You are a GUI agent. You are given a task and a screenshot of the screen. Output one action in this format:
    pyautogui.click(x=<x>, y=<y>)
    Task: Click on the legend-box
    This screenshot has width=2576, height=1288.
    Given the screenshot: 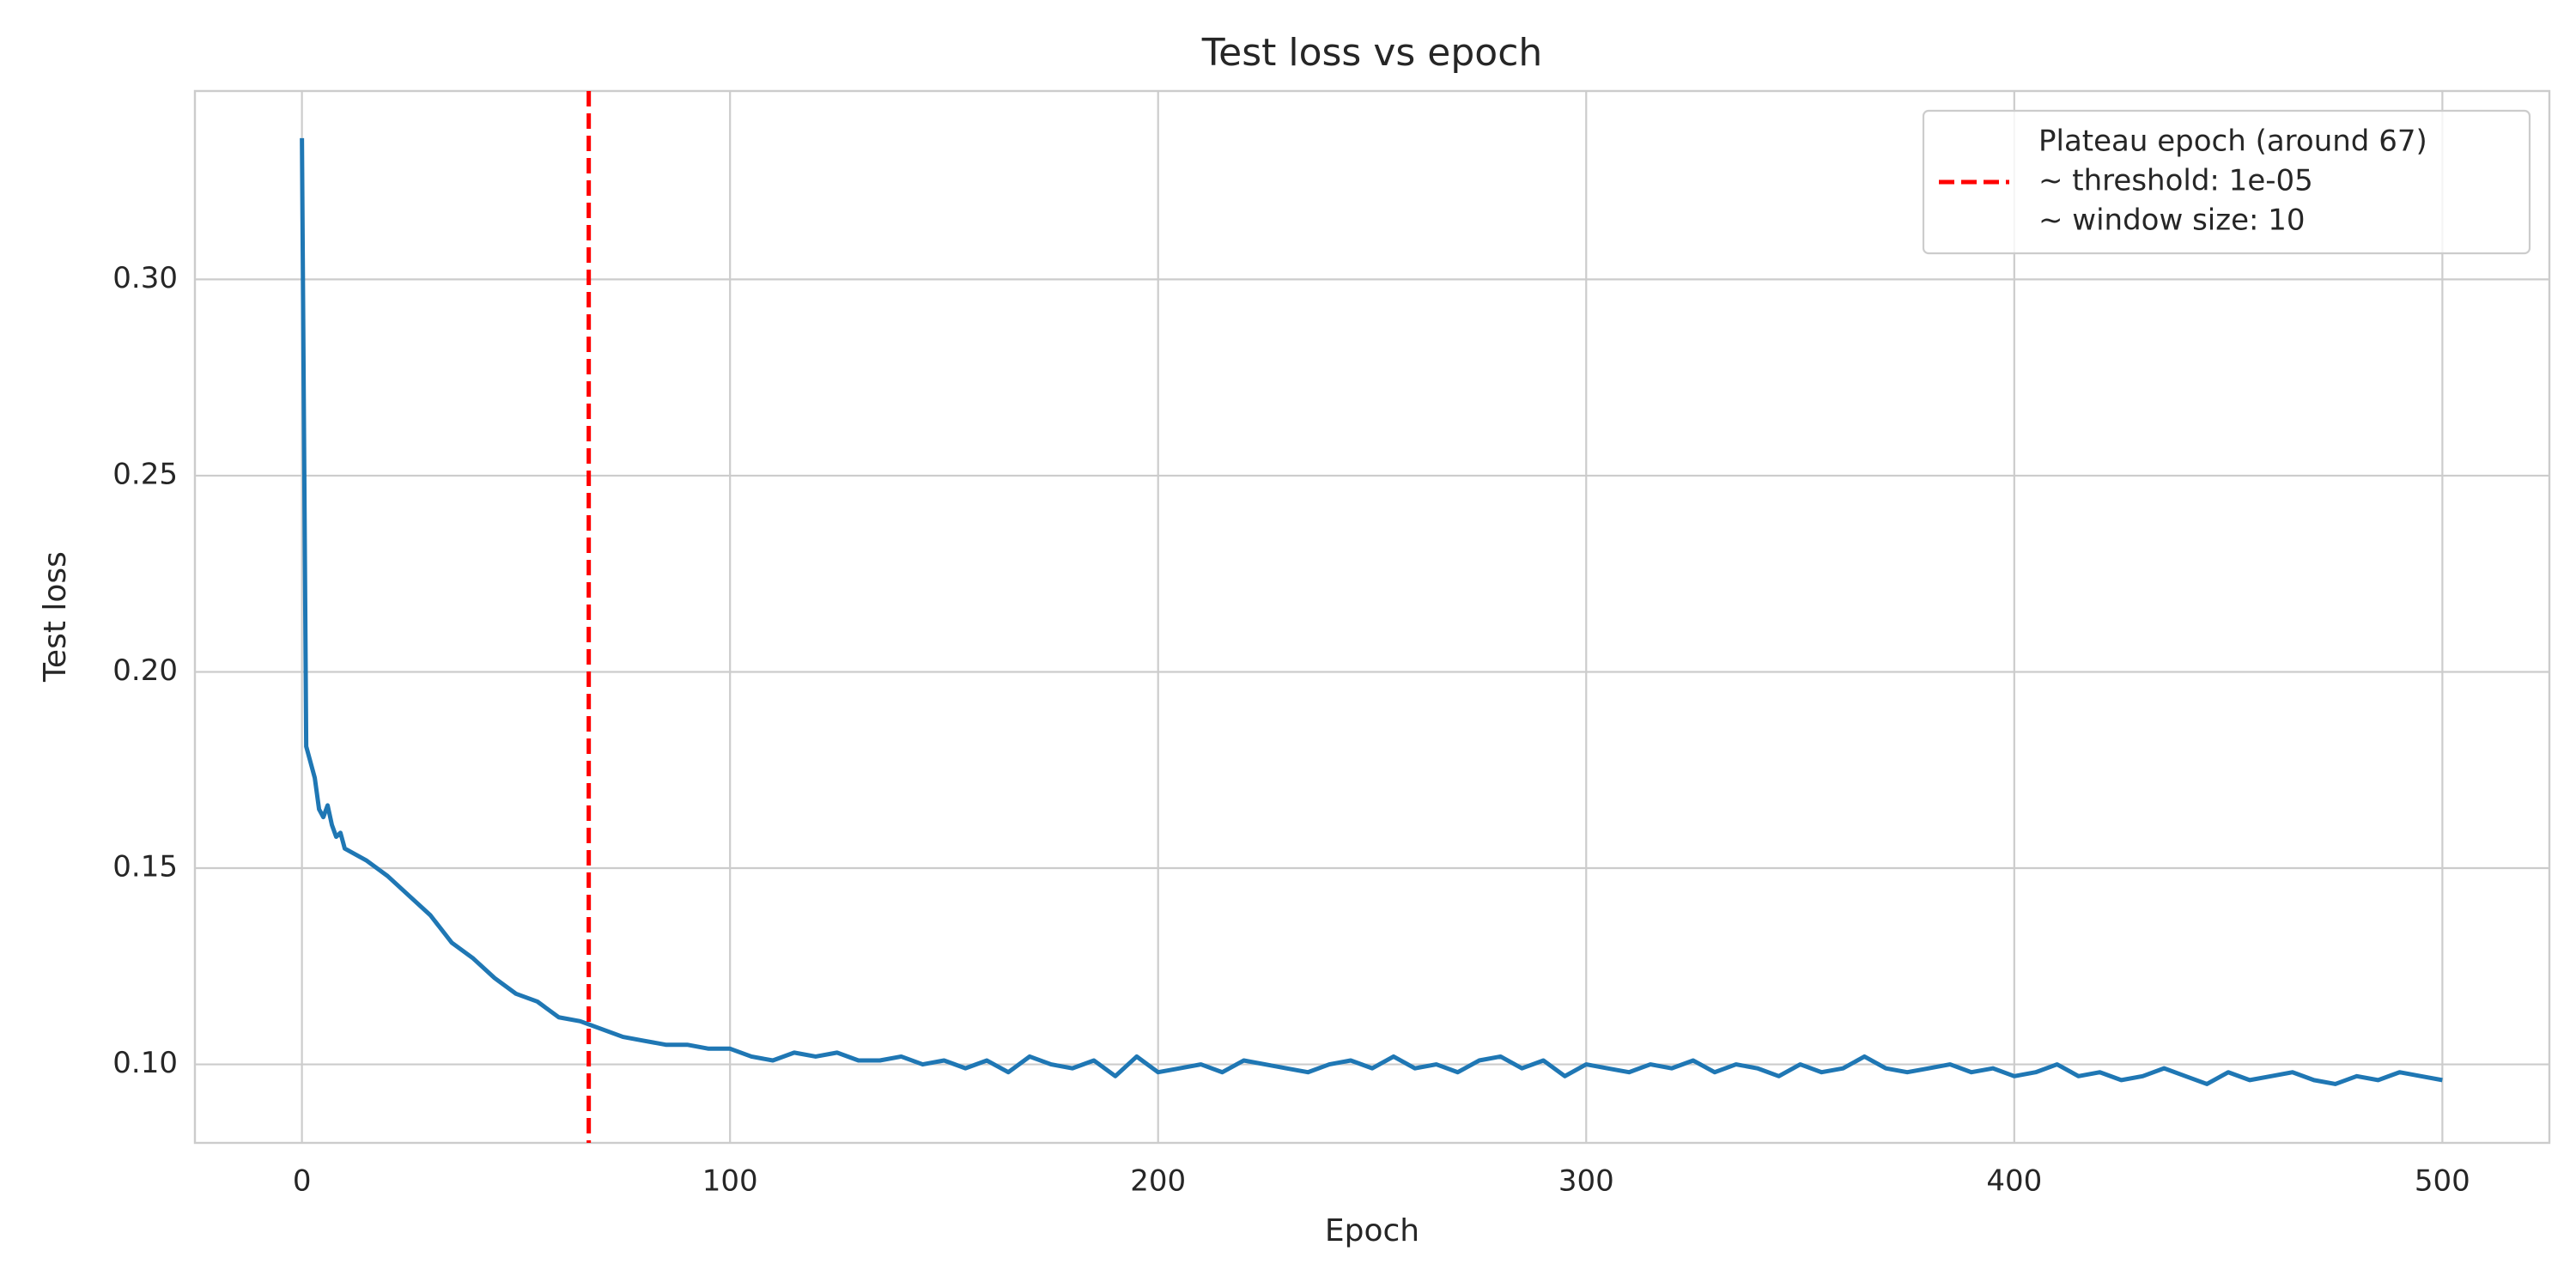 What is the action you would take?
    pyautogui.click(x=2226, y=182)
    